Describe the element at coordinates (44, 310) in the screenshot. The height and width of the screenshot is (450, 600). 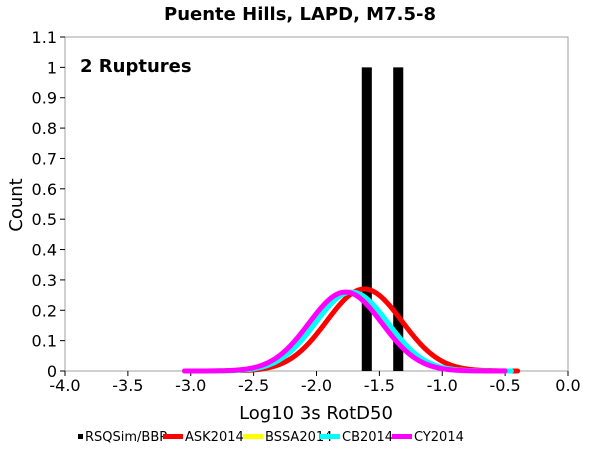
I see `y-tick-label: 0.2` at that location.